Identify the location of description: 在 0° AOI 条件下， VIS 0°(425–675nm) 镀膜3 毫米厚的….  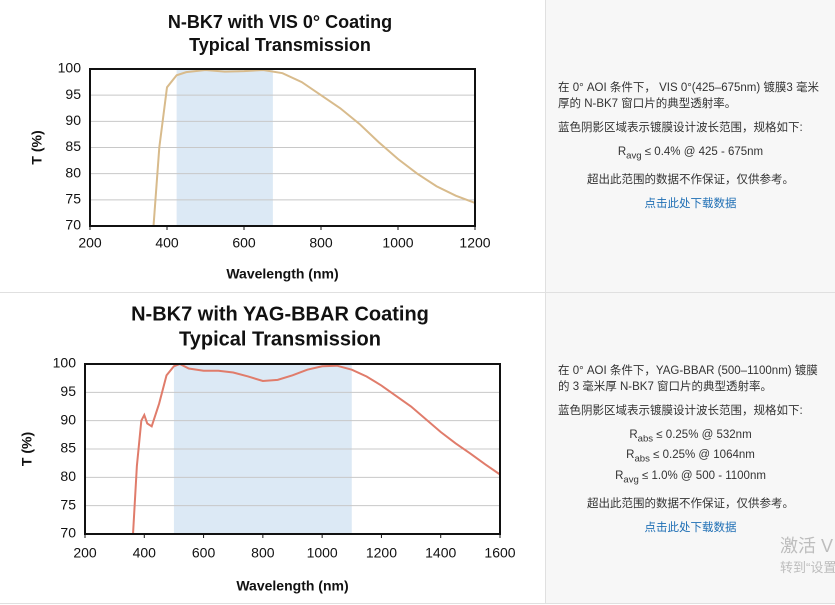
(689, 96).